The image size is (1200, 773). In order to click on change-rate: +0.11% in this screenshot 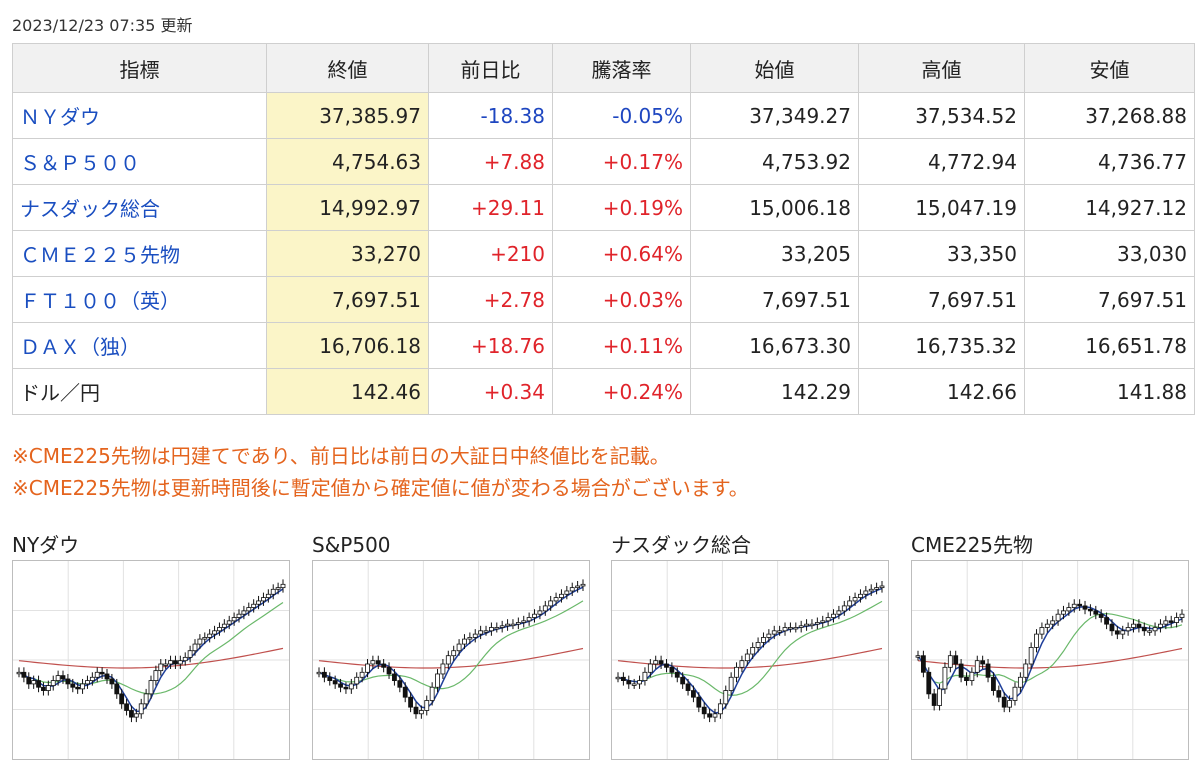, I will do `click(621, 345)`.